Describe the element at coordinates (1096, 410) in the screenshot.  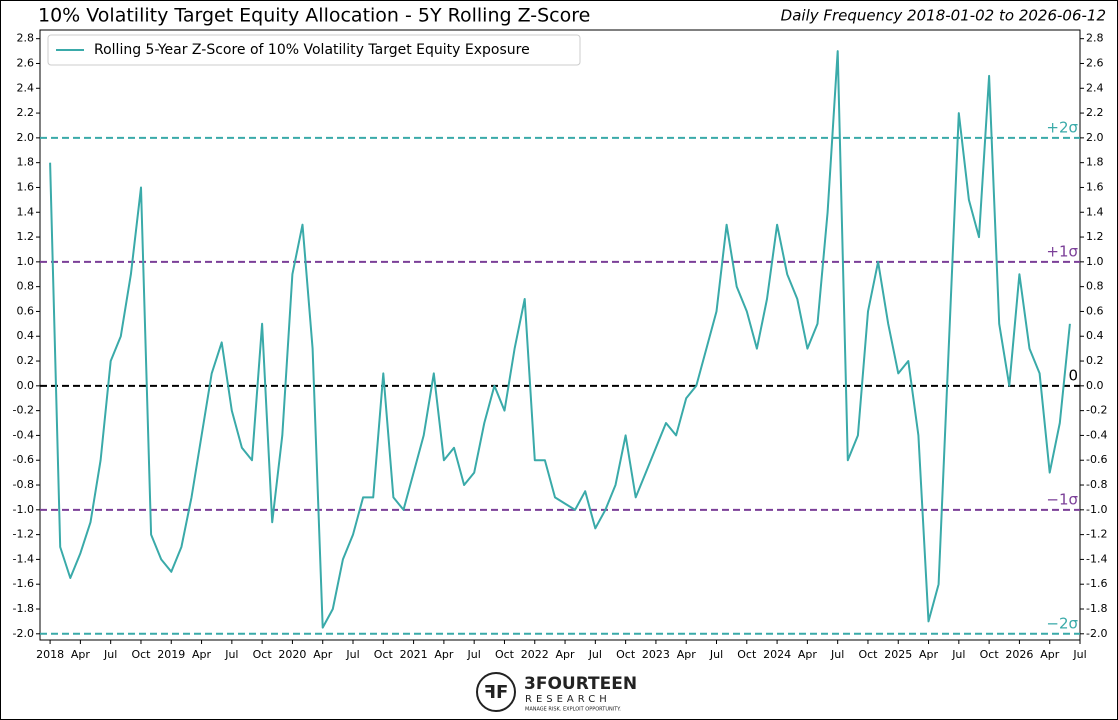
I see `y2-tick-label: -0.2` at that location.